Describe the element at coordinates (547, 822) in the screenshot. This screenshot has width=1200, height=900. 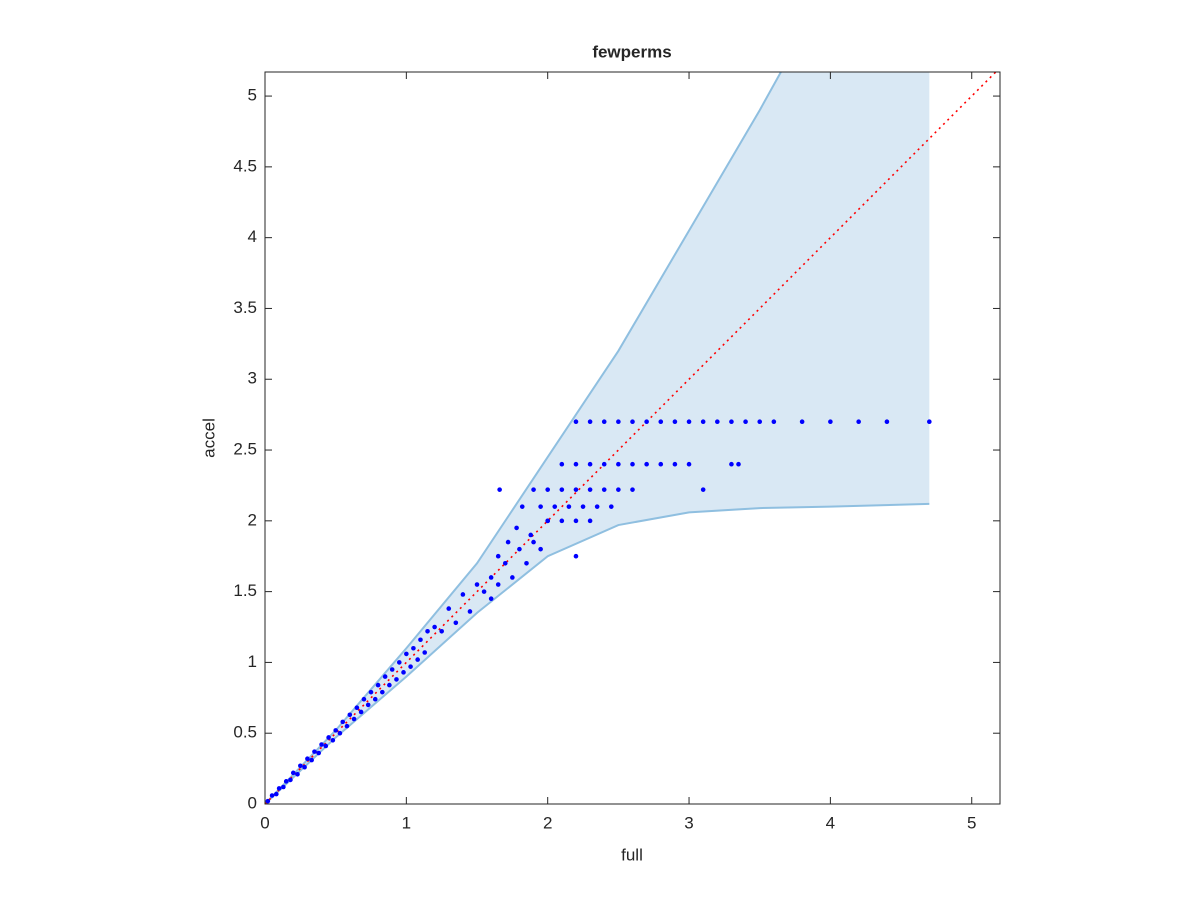
I see `x-tick-label: 2` at that location.